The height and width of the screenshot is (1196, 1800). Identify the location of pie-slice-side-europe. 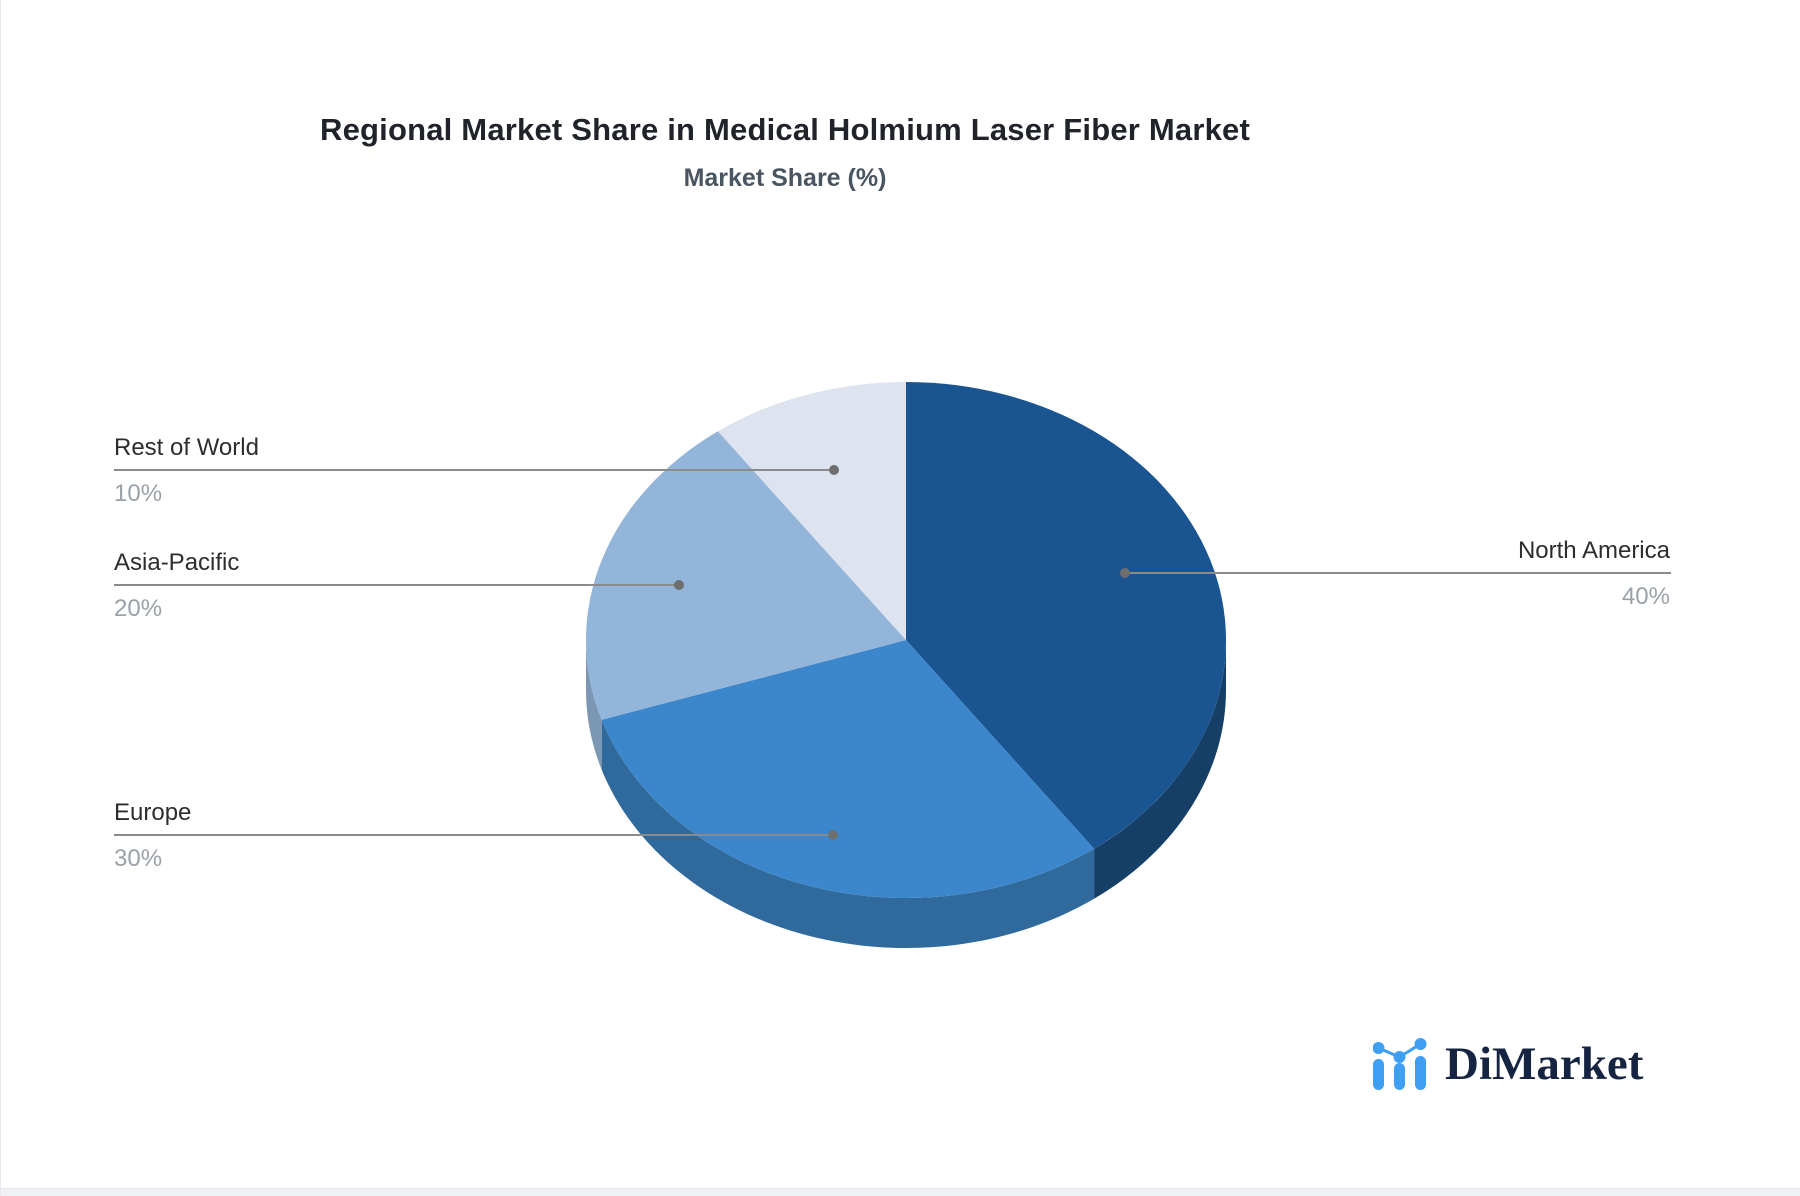
(848, 834).